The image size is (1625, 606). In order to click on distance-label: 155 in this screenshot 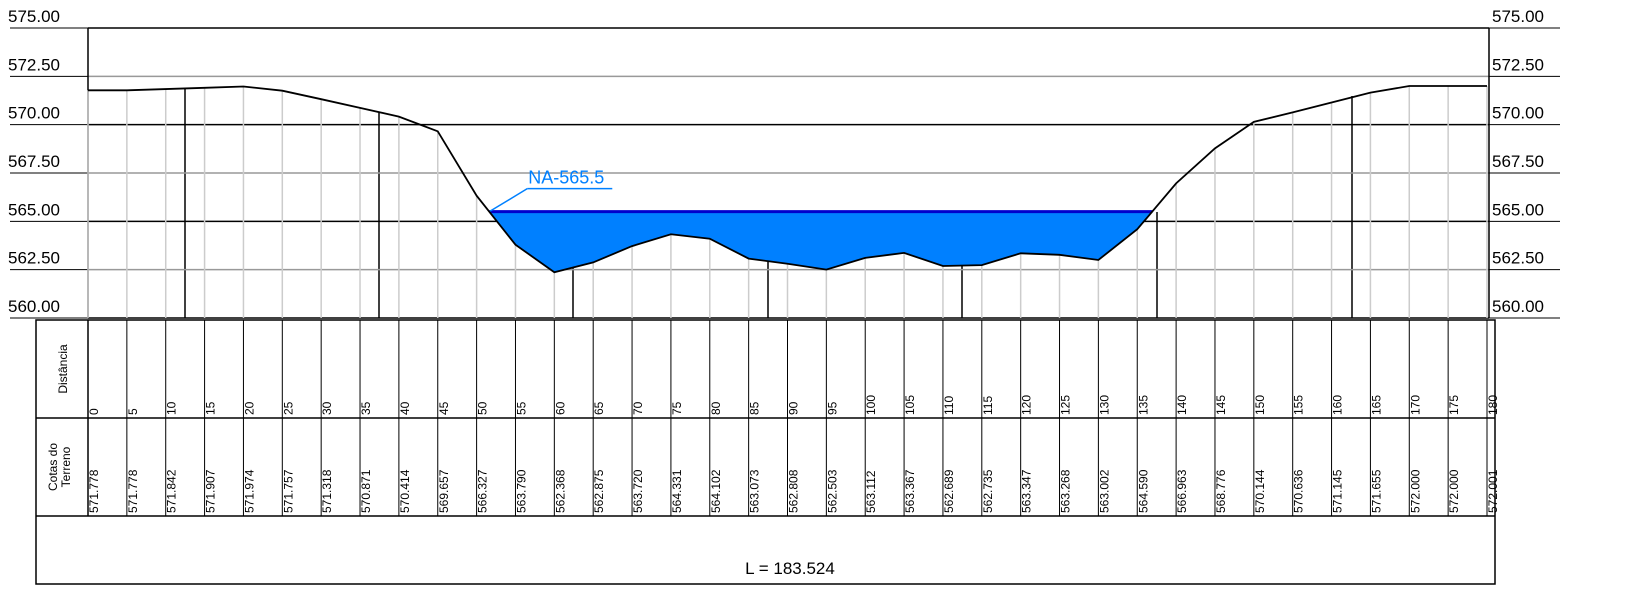, I will do `click(1299, 405)`.